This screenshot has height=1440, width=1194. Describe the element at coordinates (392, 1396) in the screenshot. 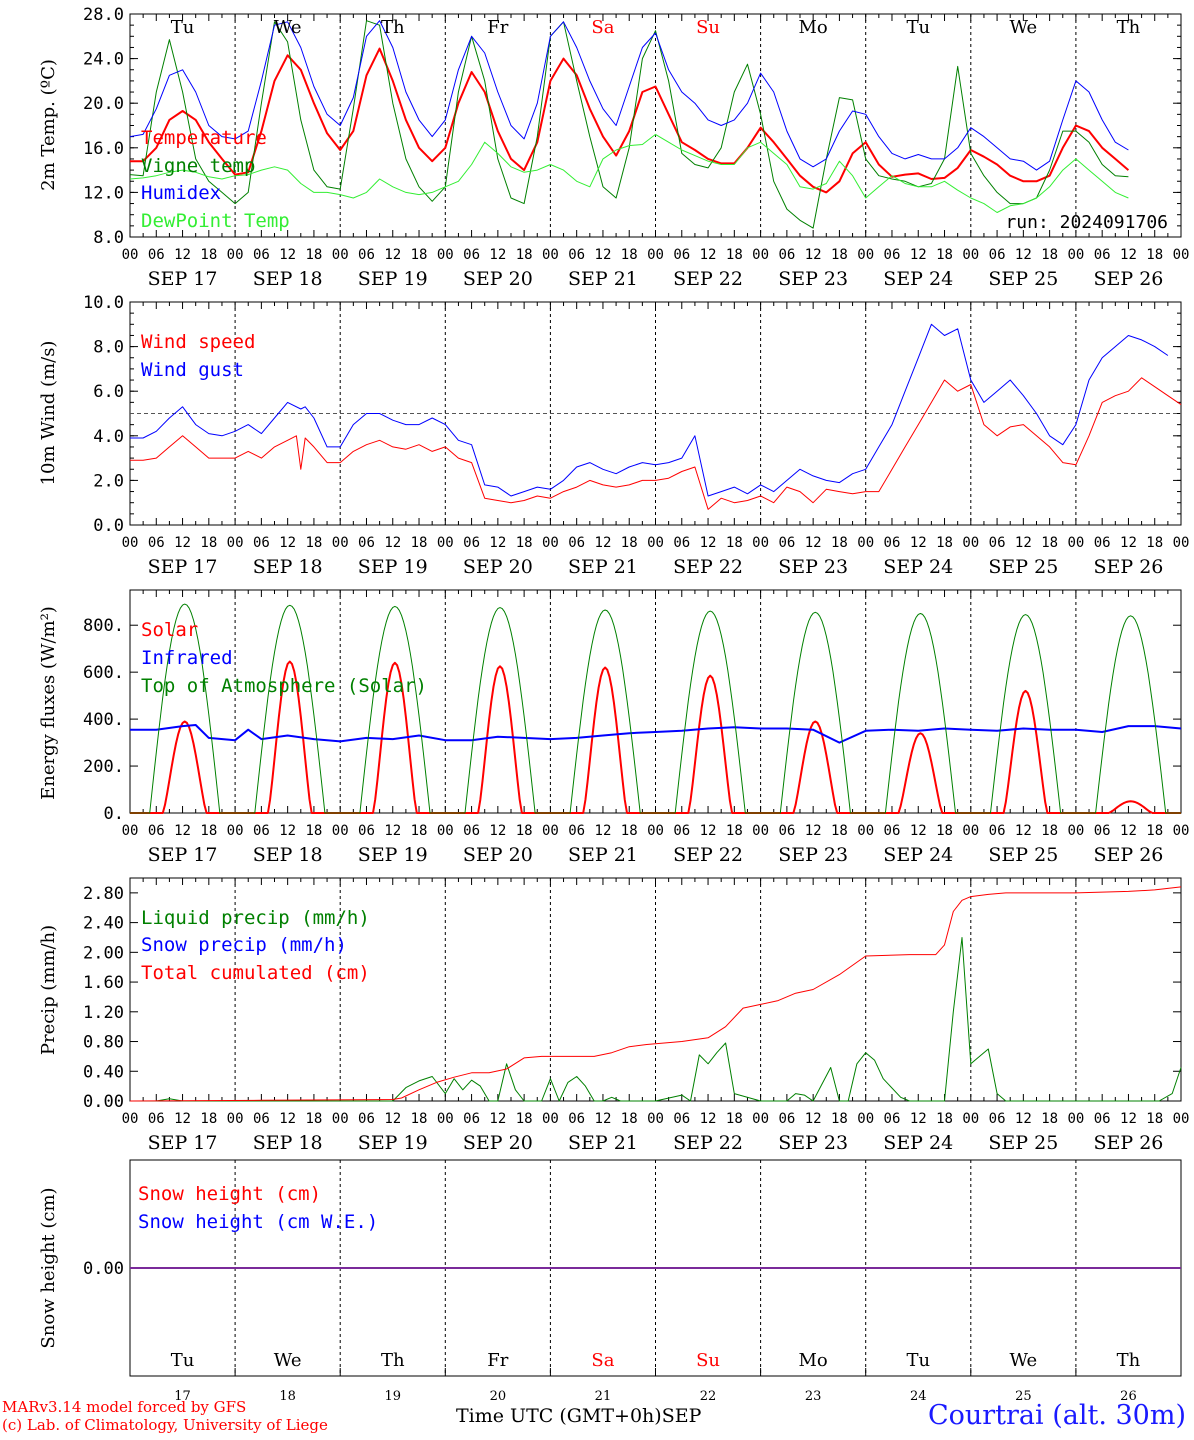

I see `day-number-label: 19` at that location.